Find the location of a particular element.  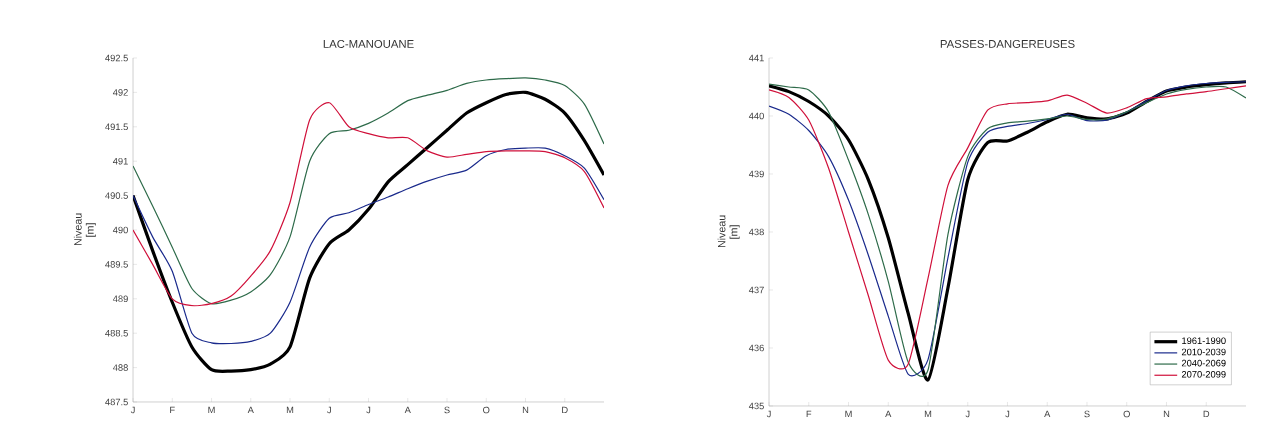

y-tick-label: 488.5 is located at coordinates (116, 333).